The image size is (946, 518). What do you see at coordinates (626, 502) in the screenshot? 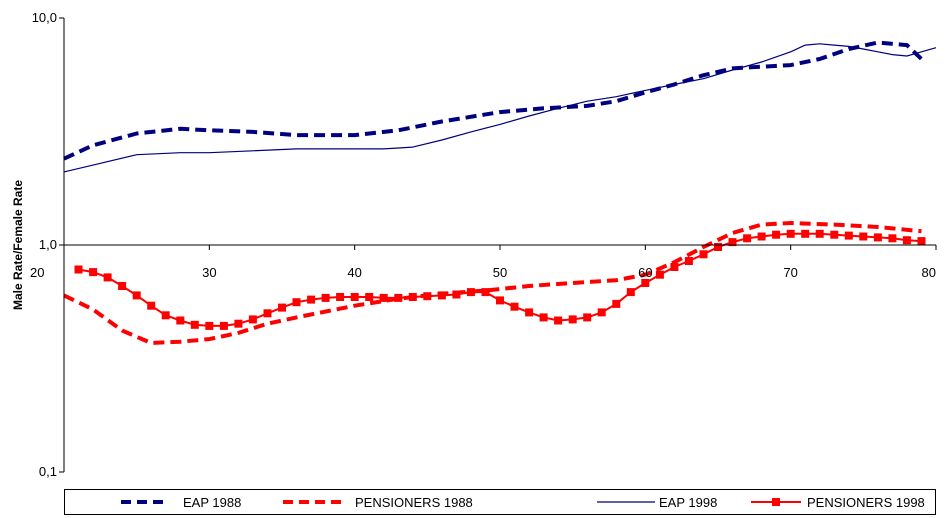
I see `legend-swatch-eap-1998` at bounding box center [626, 502].